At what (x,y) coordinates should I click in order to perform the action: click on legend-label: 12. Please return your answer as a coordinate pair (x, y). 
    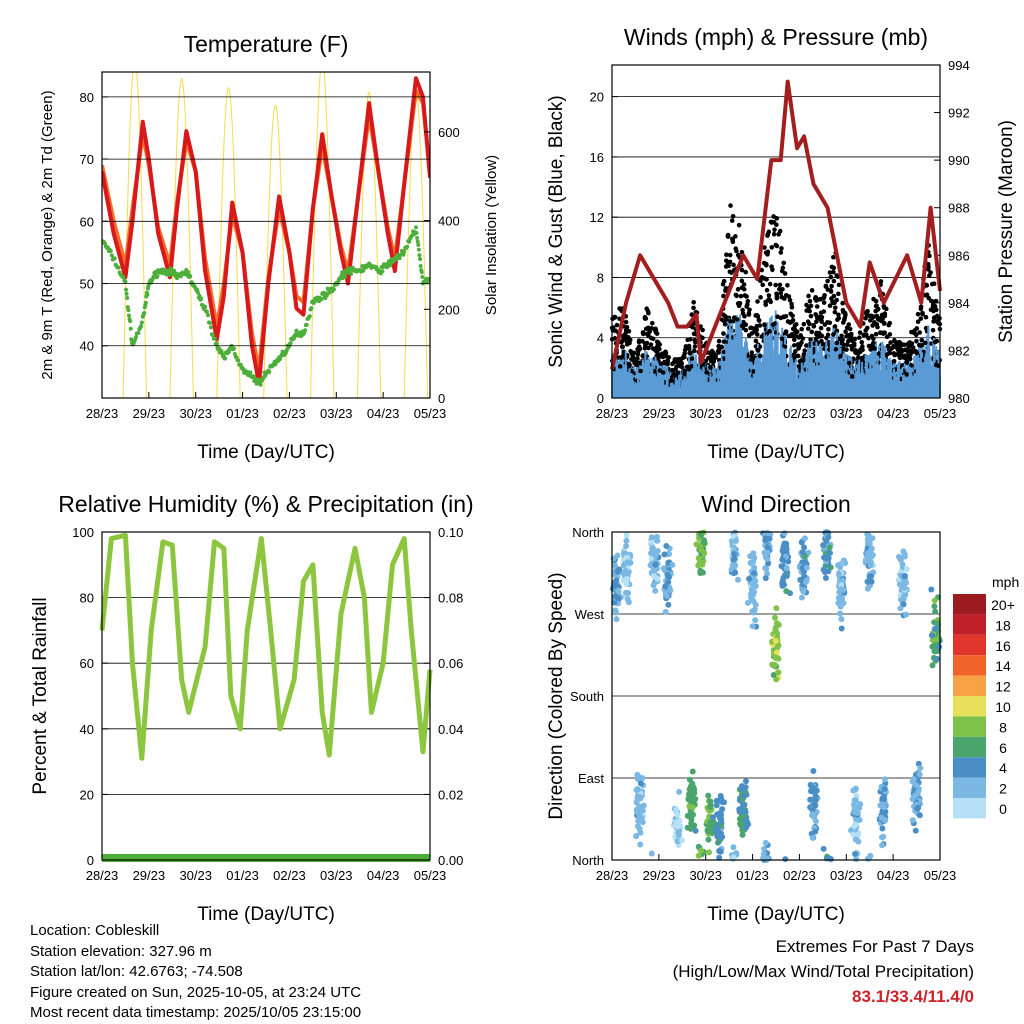
    Looking at the image, I should click on (1003, 687).